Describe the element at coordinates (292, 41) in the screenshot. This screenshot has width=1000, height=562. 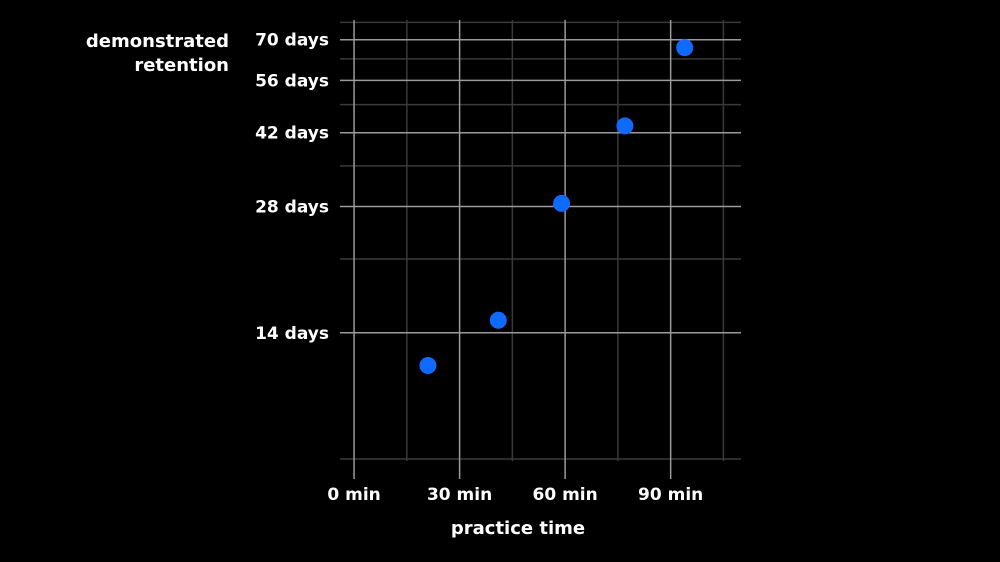
I see `y-tick-label: 70 days` at that location.